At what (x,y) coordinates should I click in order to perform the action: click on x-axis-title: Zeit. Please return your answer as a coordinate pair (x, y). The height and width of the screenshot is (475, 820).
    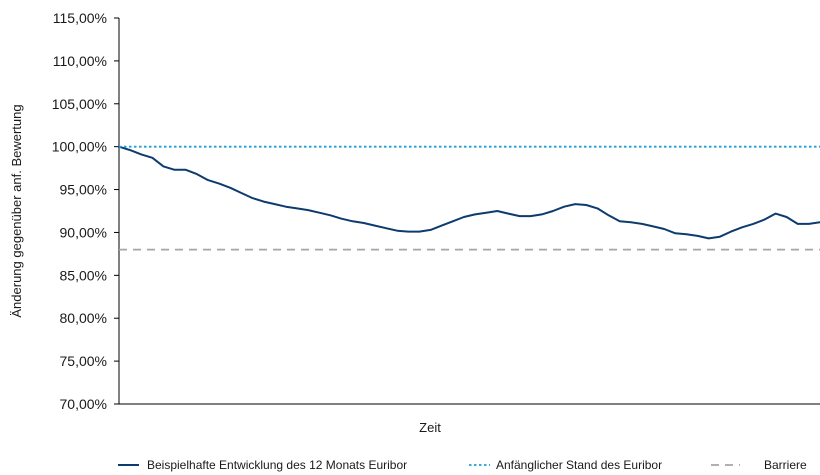
    Looking at the image, I should click on (430, 427).